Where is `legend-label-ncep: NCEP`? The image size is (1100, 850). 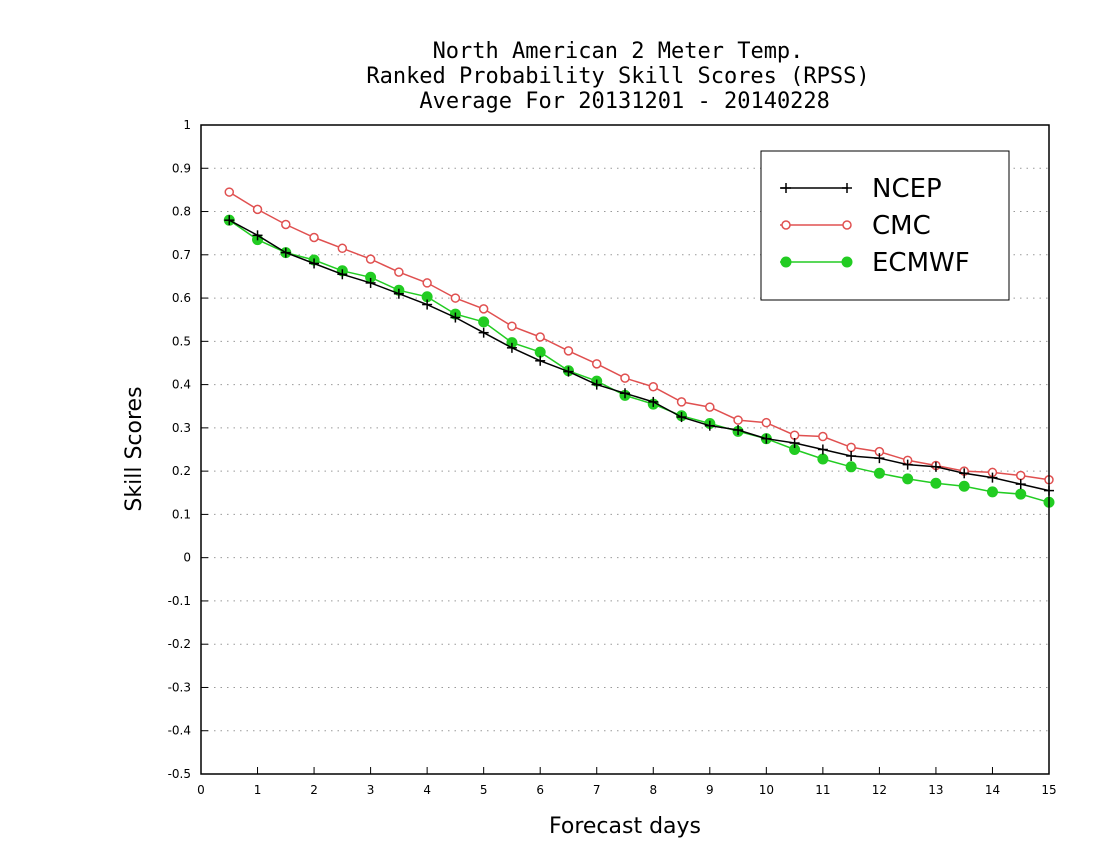
legend-label-ncep: NCEP is located at coordinates (907, 189).